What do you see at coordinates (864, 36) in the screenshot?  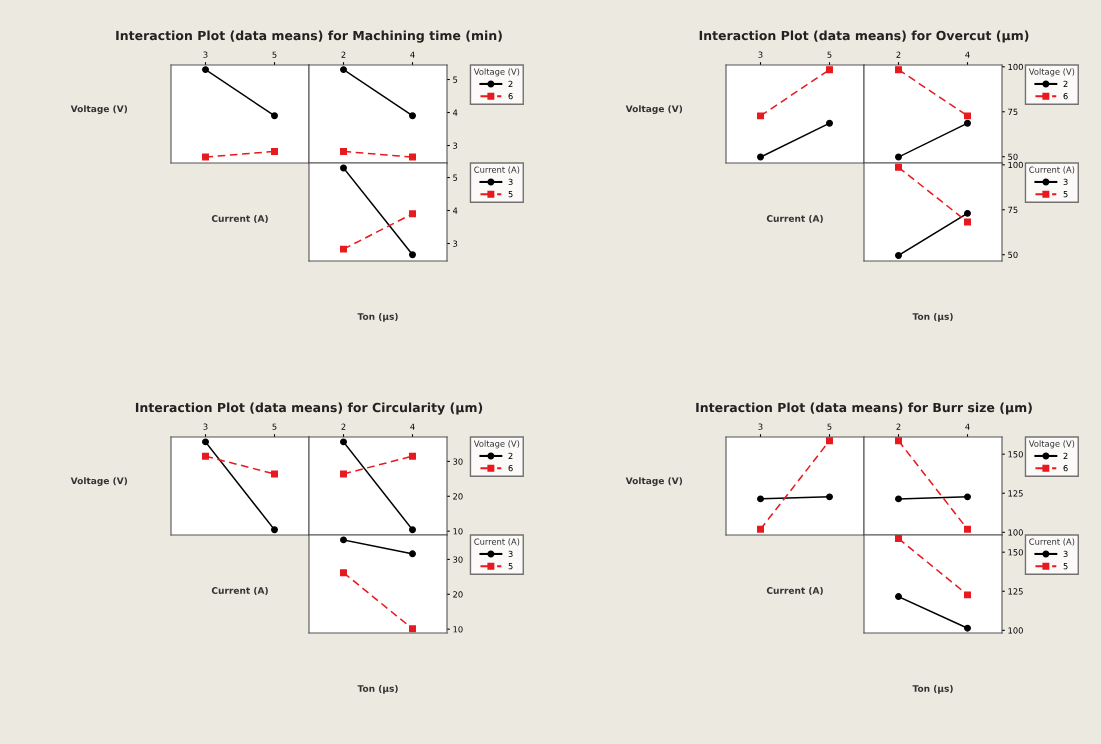 I see `chart-title: Interaction Plot (data means) for Overcut (μm)` at bounding box center [864, 36].